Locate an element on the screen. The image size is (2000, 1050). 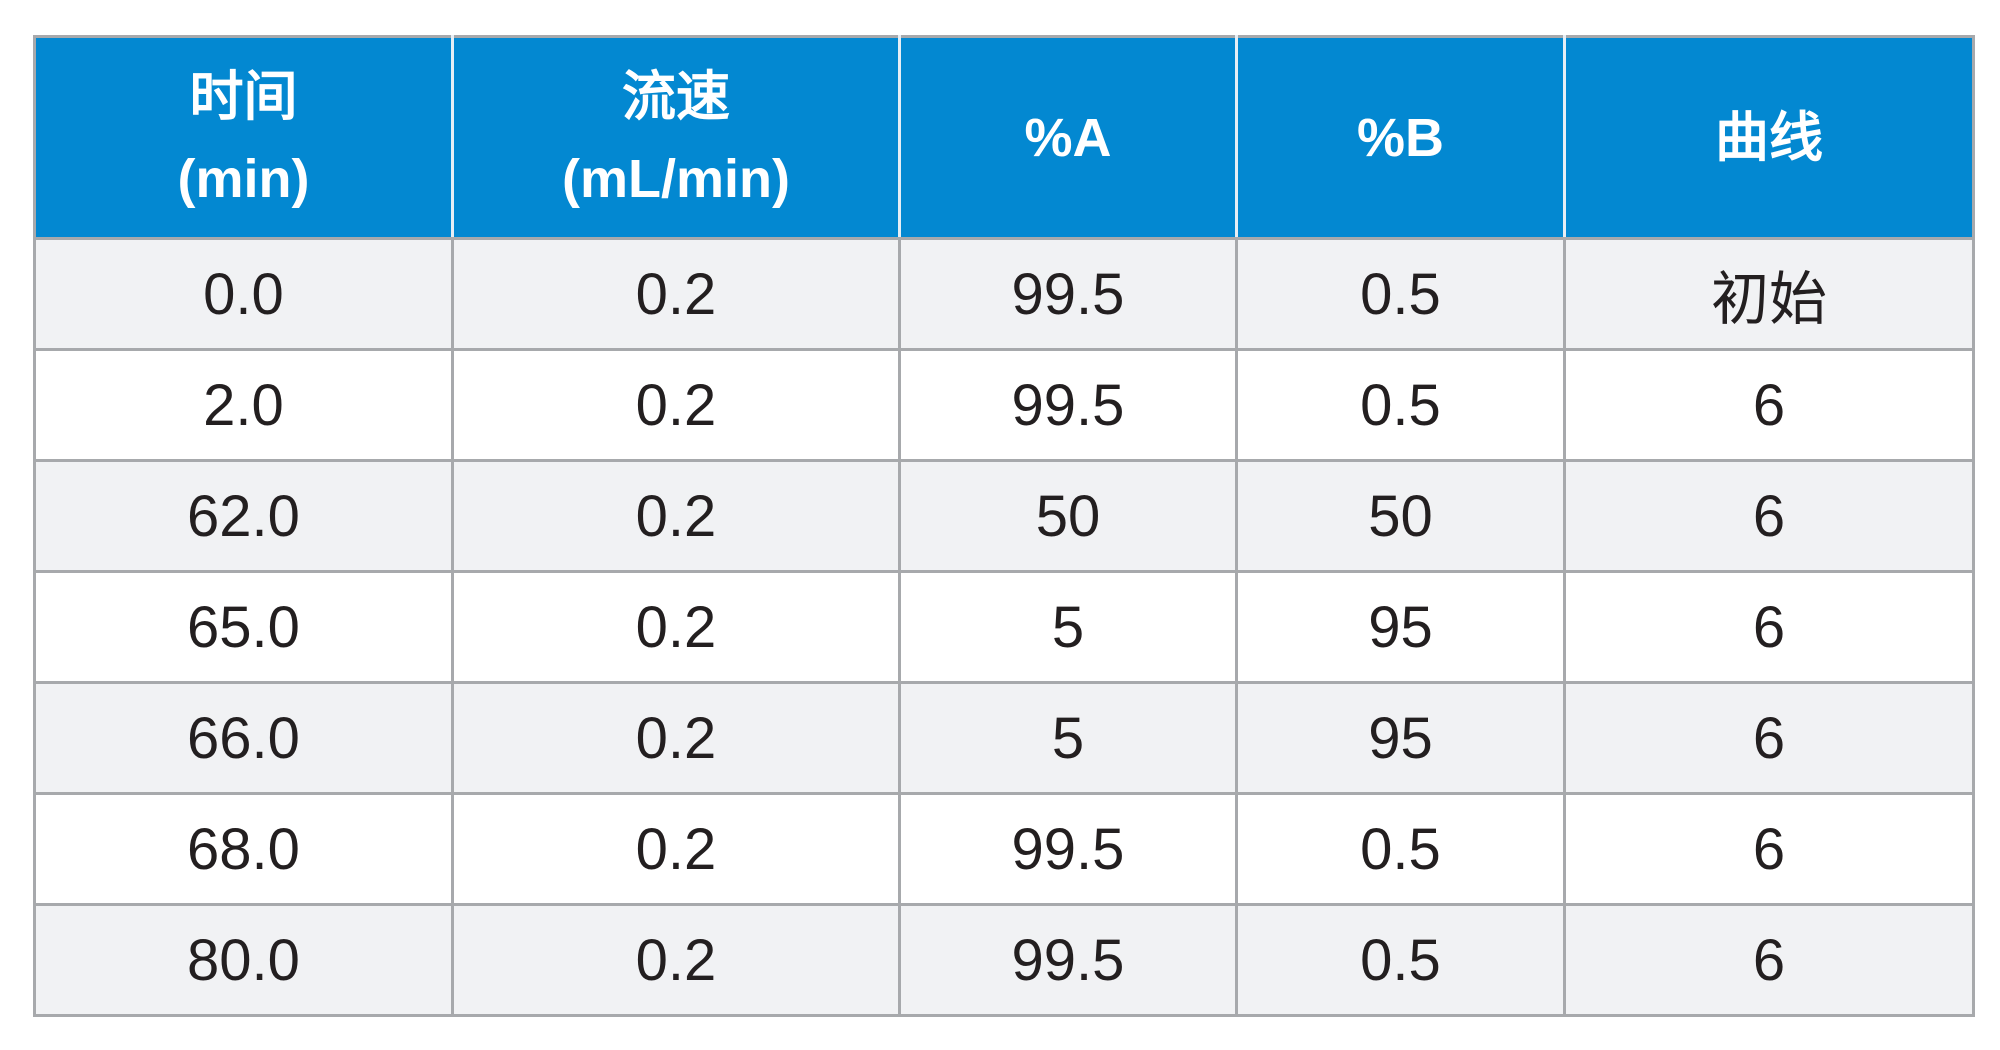
header-time: 时间 (min) is located at coordinates (243, 137).